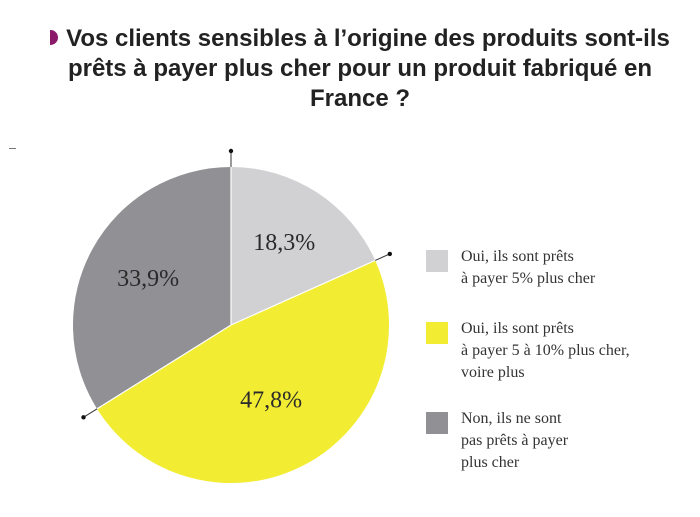 This screenshot has width=700, height=517. I want to click on legend-label: Oui, ils sont prêts à payer 5% plus cher, so click(528, 267).